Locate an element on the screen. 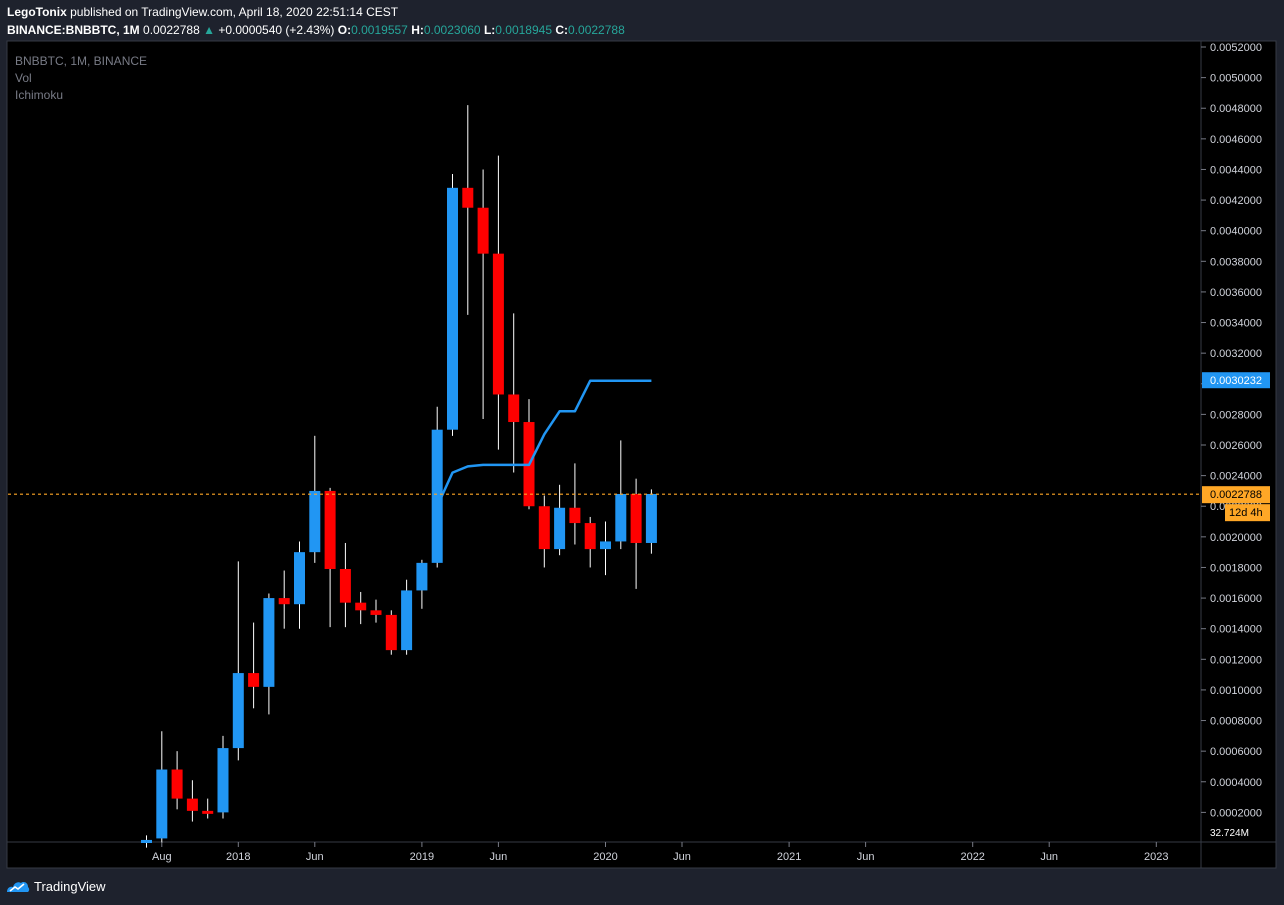 Image resolution: width=1284 pixels, height=905 pixels. time-tick-label: 2023 is located at coordinates (1156, 857).